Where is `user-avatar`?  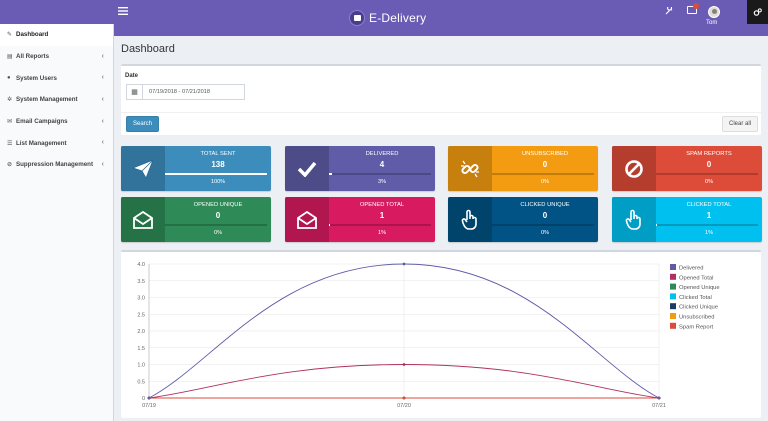 user-avatar is located at coordinates (714, 12).